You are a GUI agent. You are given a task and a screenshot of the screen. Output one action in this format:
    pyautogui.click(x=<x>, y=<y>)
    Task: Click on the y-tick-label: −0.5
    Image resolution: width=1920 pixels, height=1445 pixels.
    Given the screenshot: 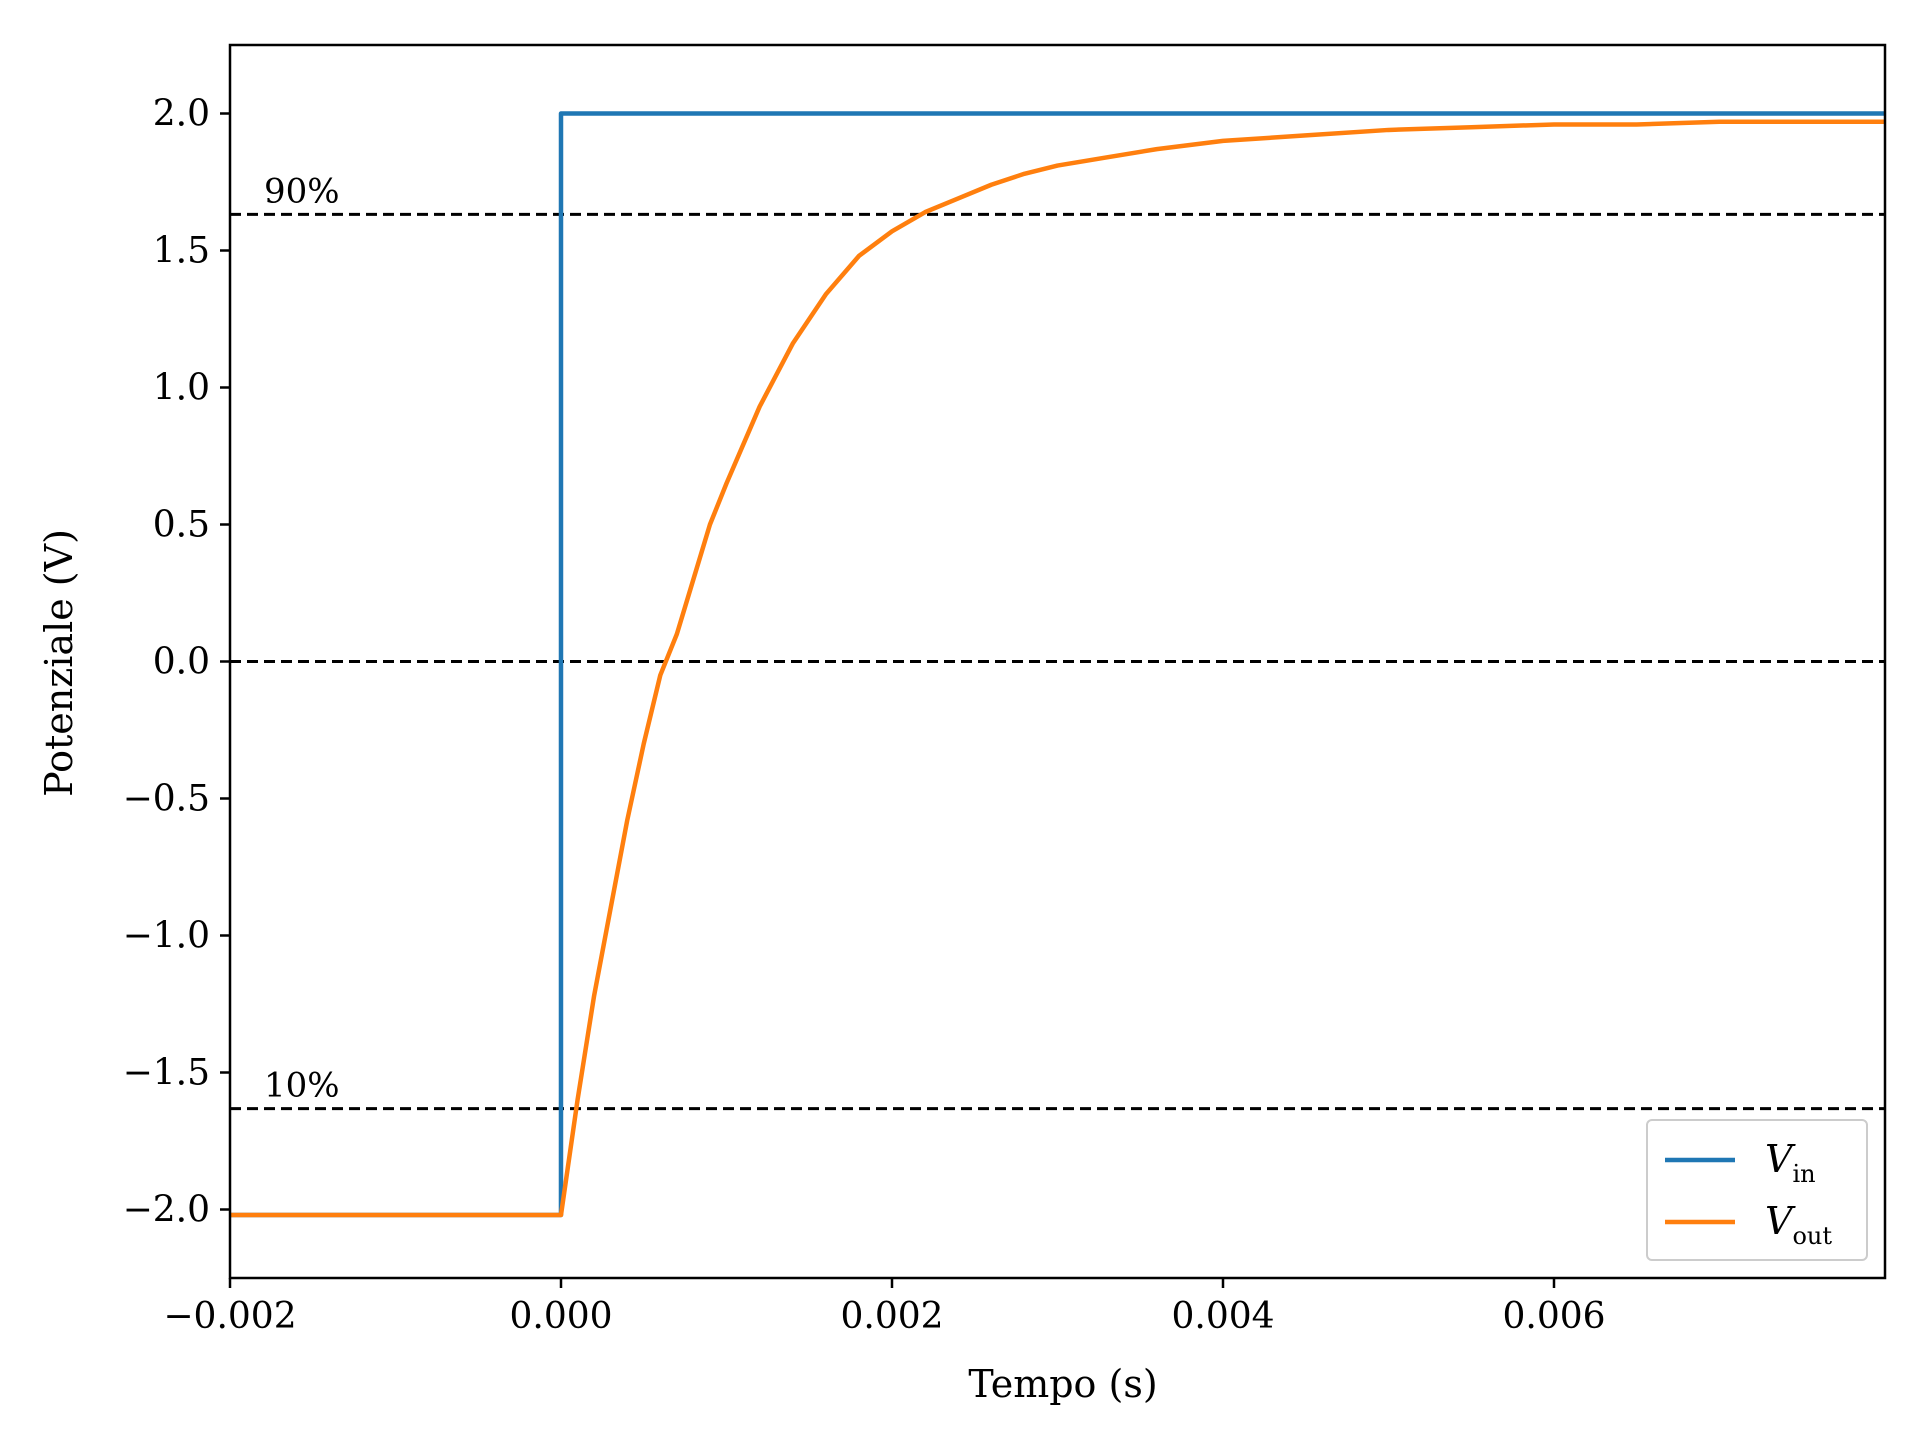 What is the action you would take?
    pyautogui.click(x=166, y=799)
    